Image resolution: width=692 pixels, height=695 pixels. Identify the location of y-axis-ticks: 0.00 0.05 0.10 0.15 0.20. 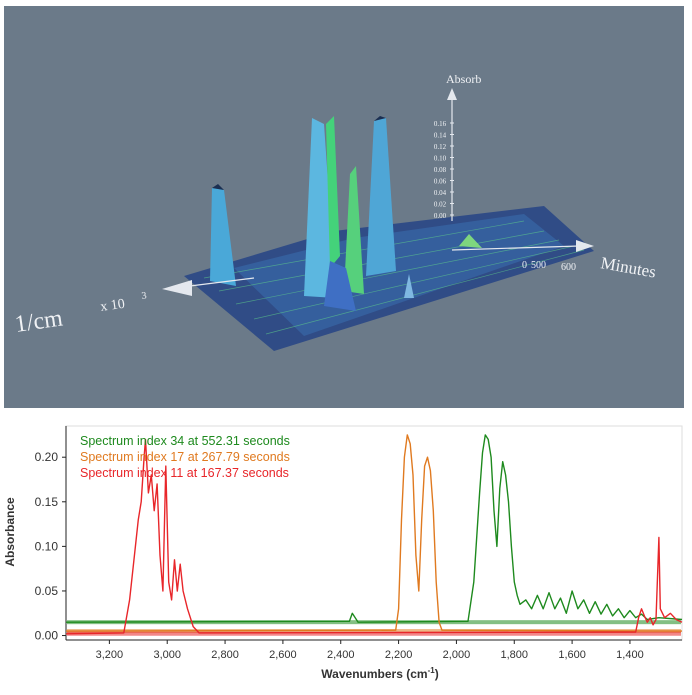
(50, 546).